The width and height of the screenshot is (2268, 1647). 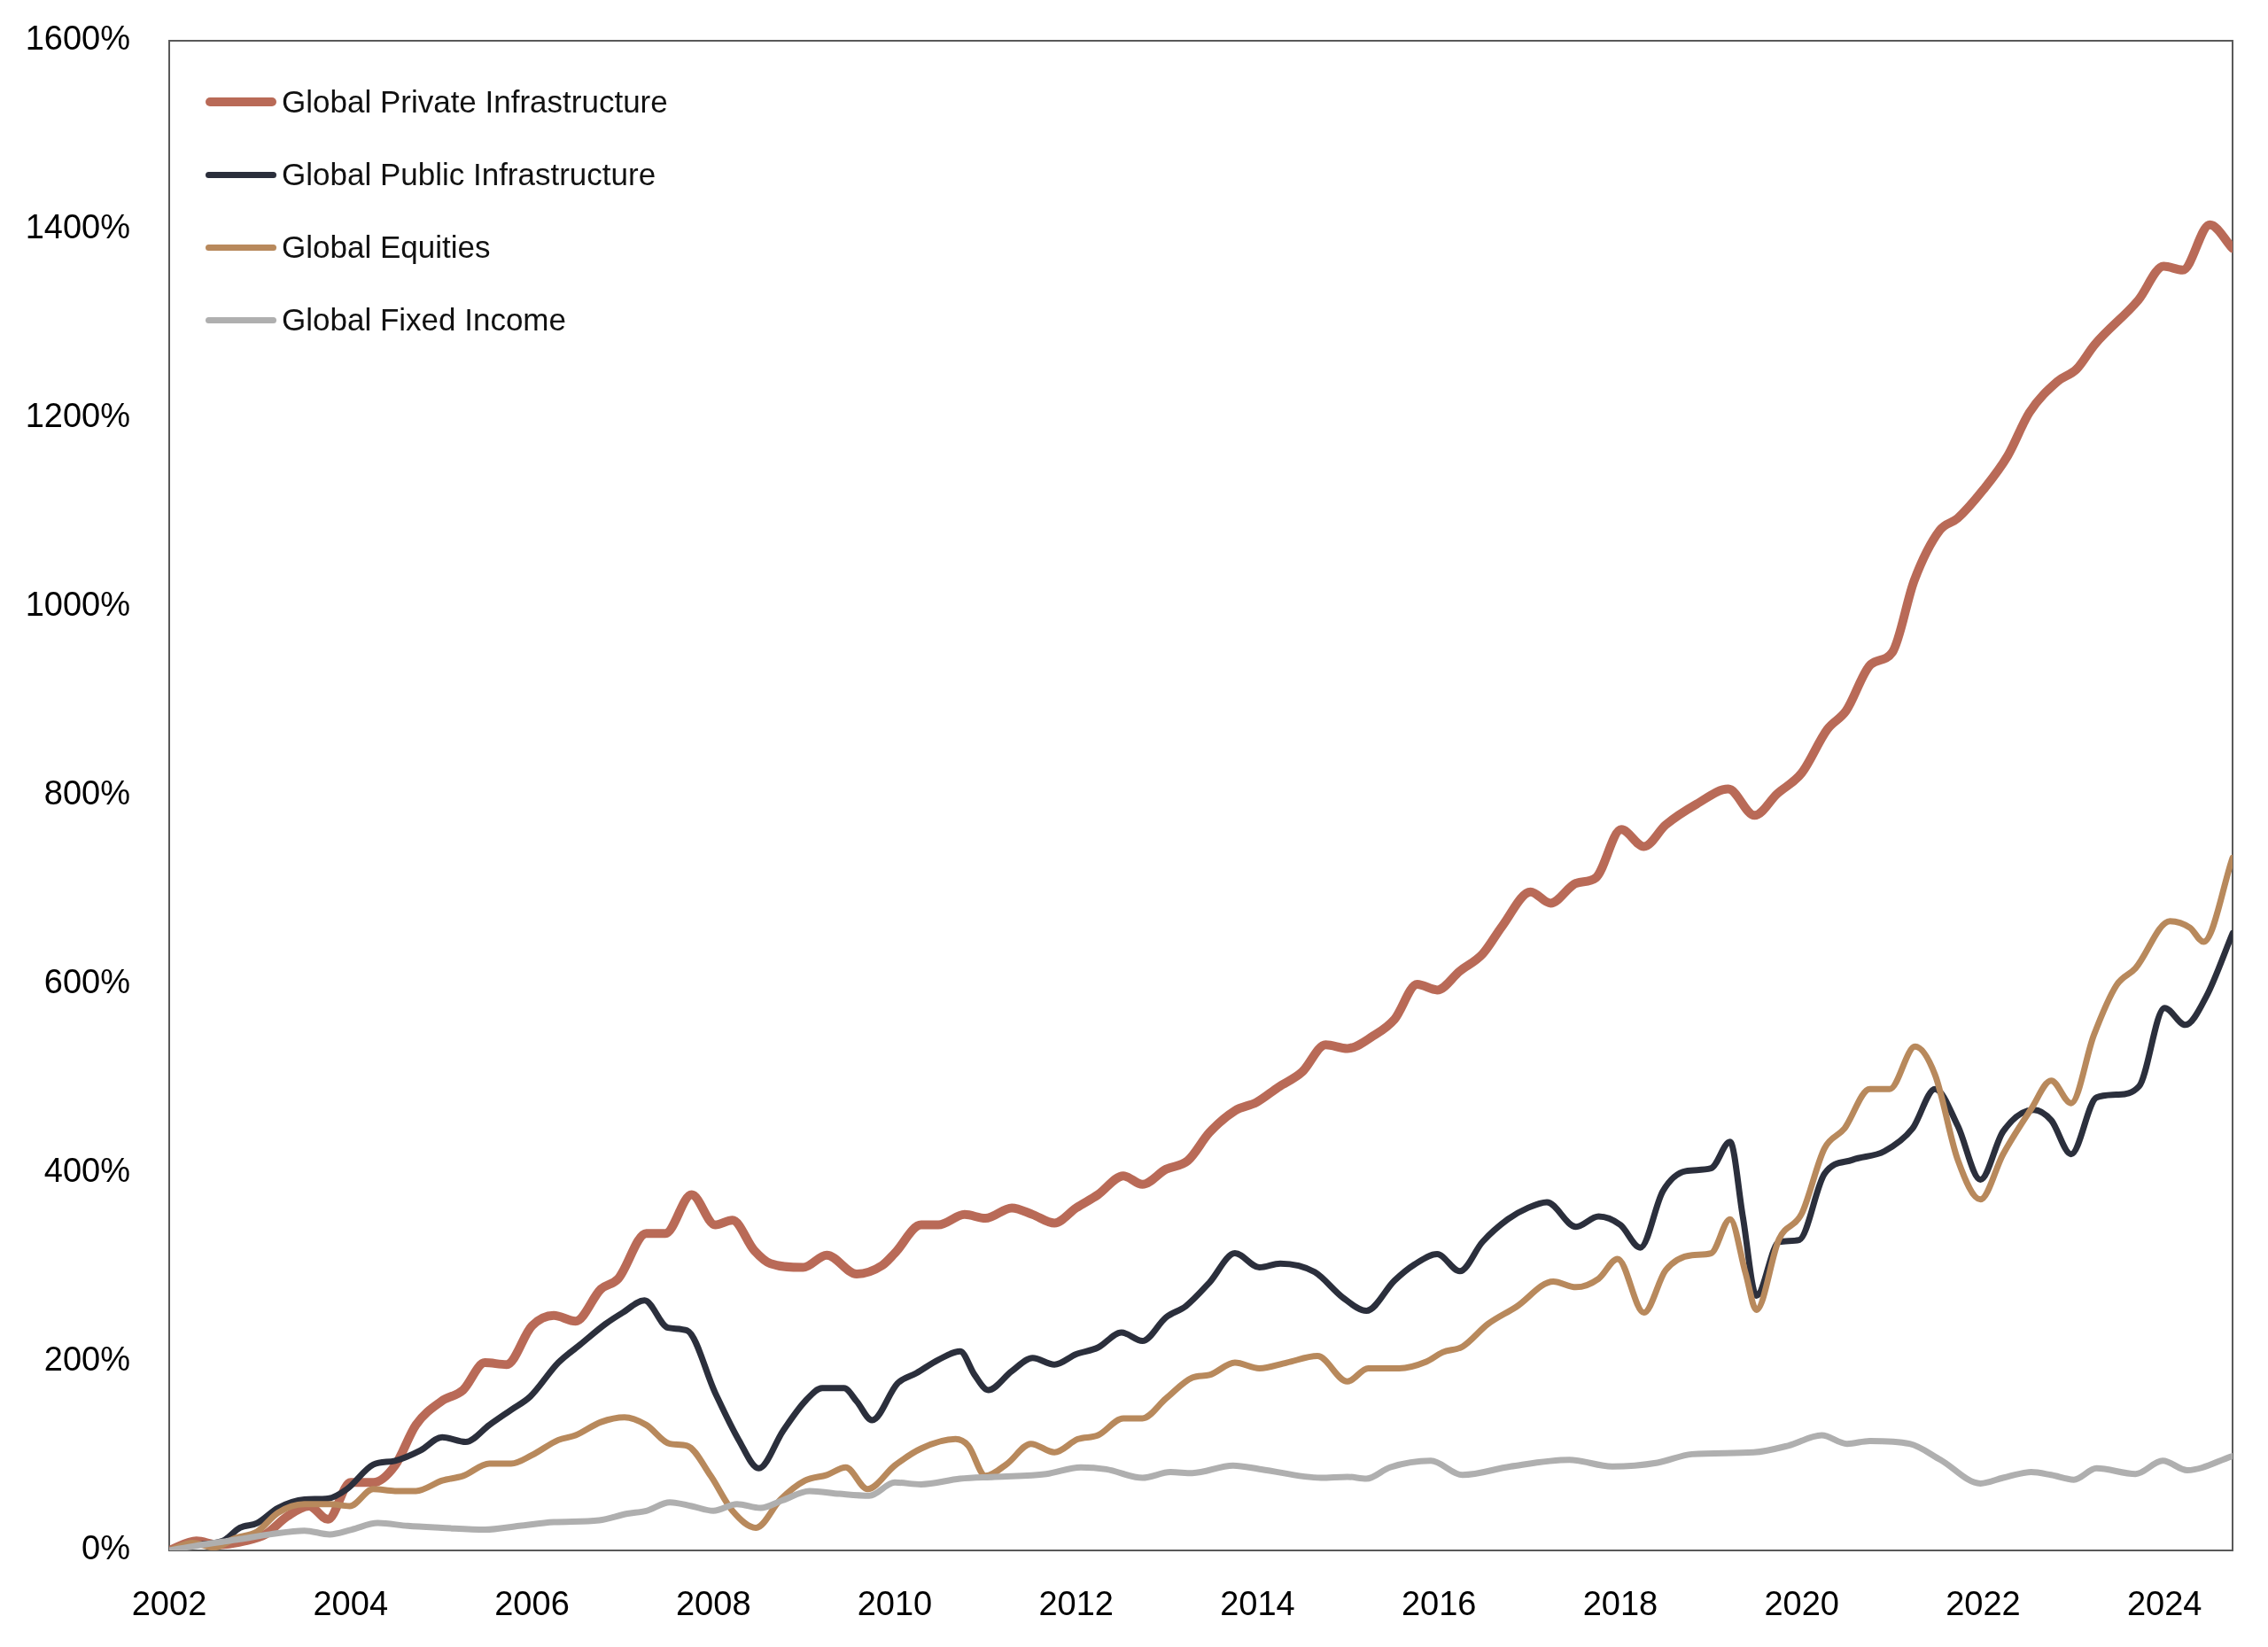 I want to click on y-tick-label: 400%, so click(x=86, y=1171).